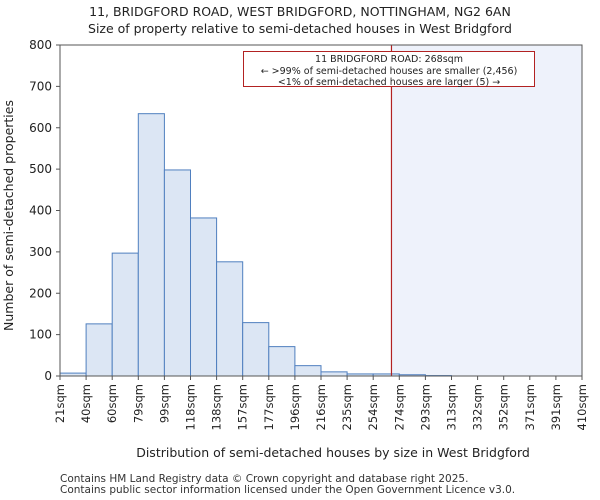 The image size is (600, 500). I want to click on x-tick-label-274sqm: 274sqm, so click(399, 407).